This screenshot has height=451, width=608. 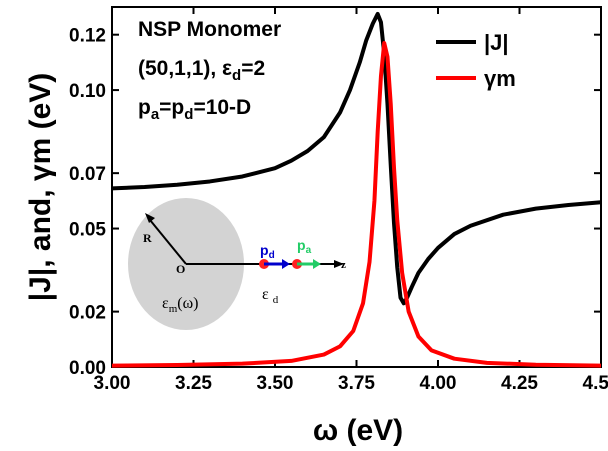 I want to click on annotation-params: (50,1,1), εd=2, so click(x=201, y=70).